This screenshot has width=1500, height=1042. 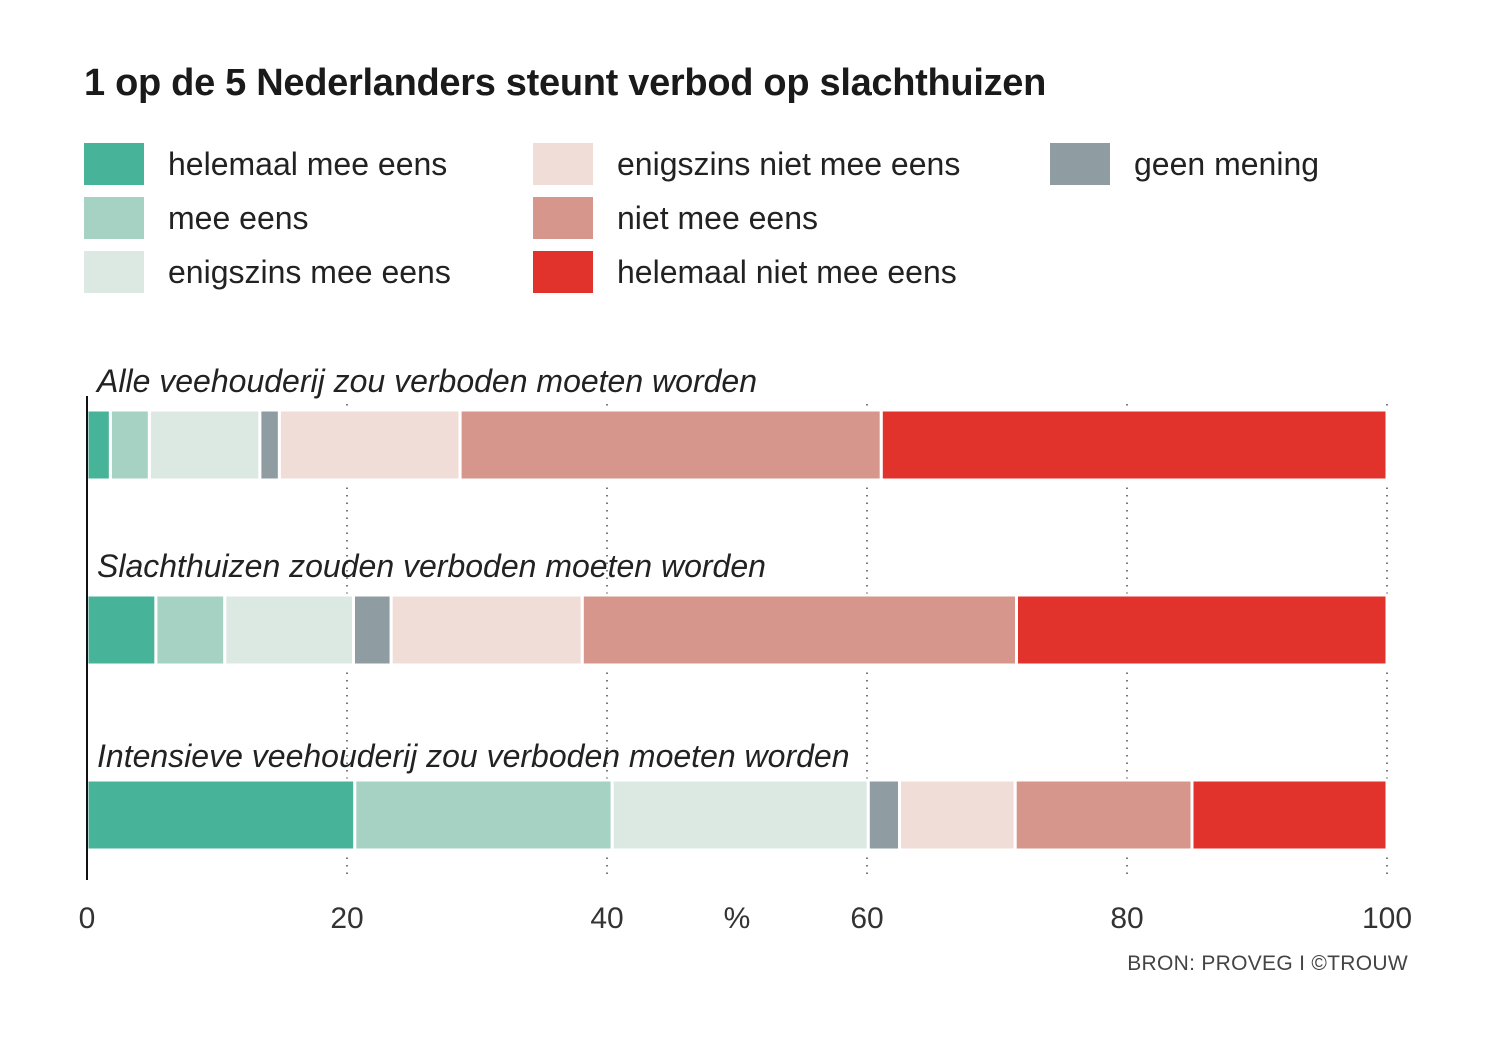 I want to click on x-tick-label: 0, so click(x=87, y=918).